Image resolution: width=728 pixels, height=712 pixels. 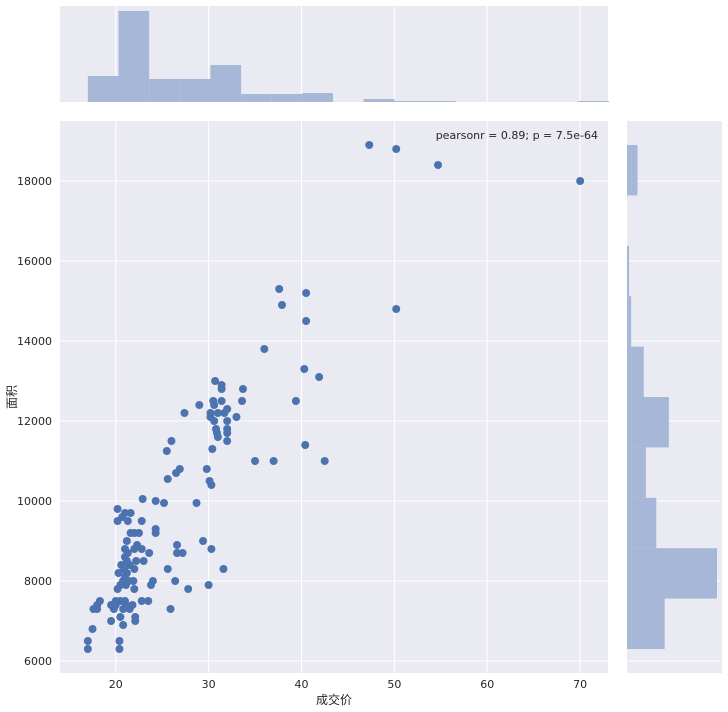 I want to click on y-tick-label: 12000, so click(x=34, y=421).